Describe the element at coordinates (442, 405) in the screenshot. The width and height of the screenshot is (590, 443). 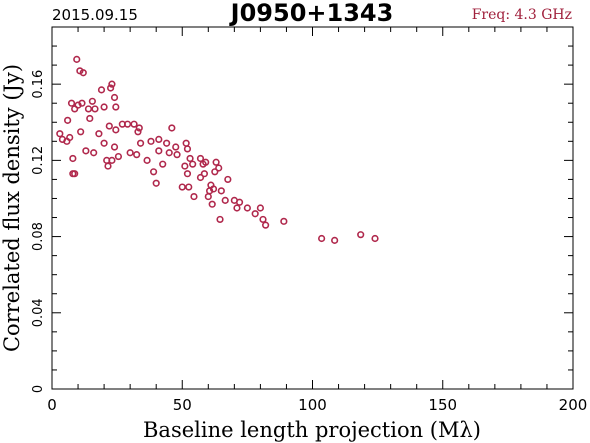
I see `x-tick-label: 150` at that location.